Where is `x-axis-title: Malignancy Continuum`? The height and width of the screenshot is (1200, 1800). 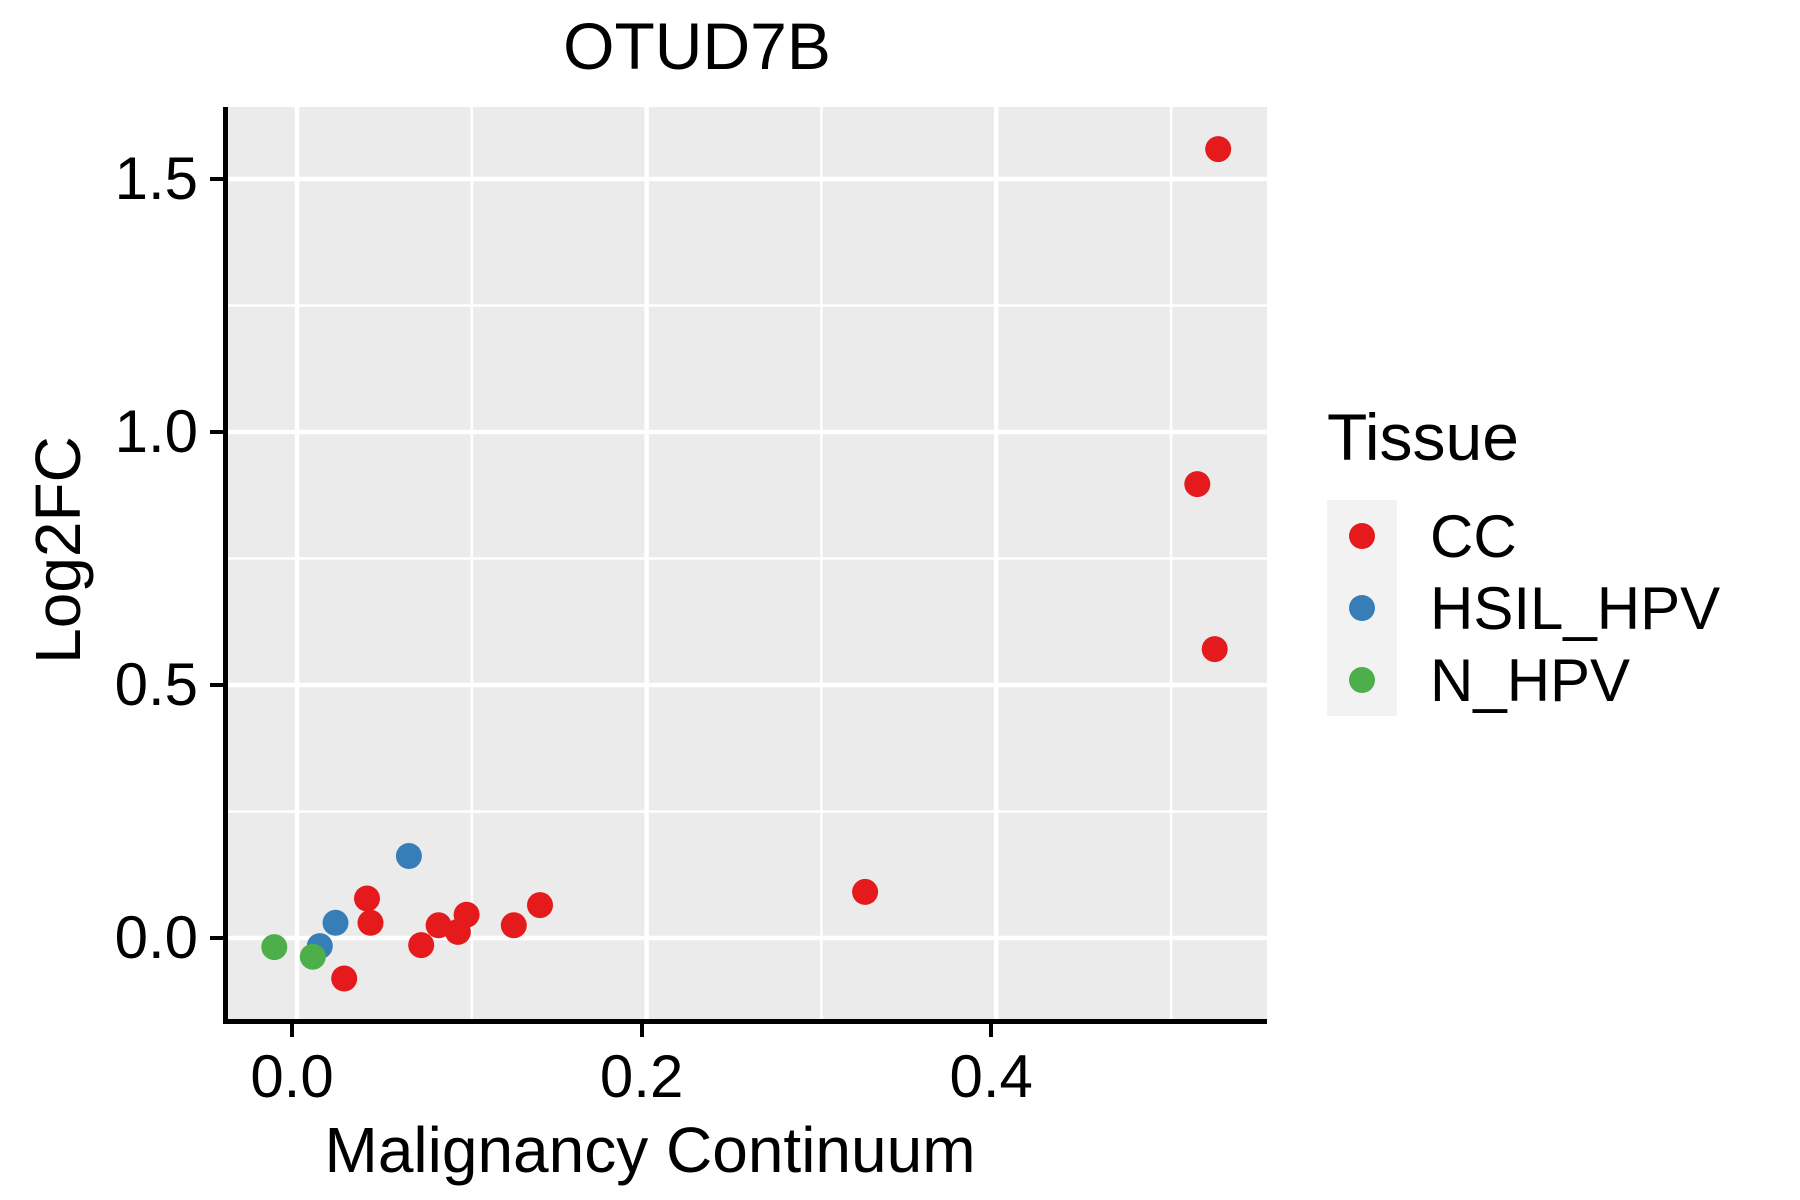 x-axis-title: Malignancy Continuum is located at coordinates (650, 1150).